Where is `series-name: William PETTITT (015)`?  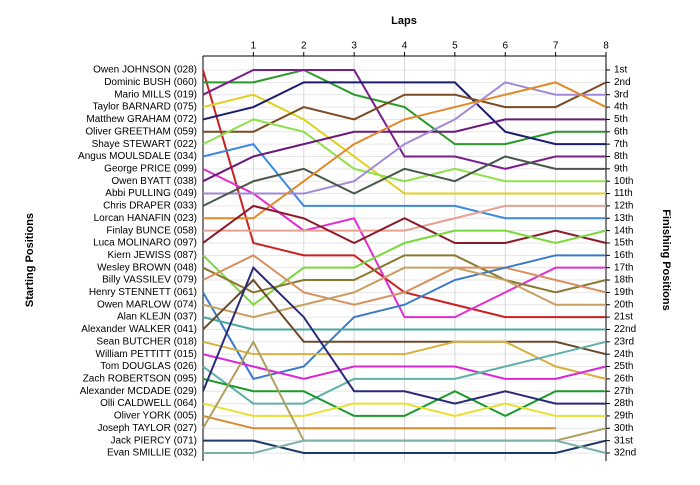 series-name: William PETTITT (015) is located at coordinates (147, 354).